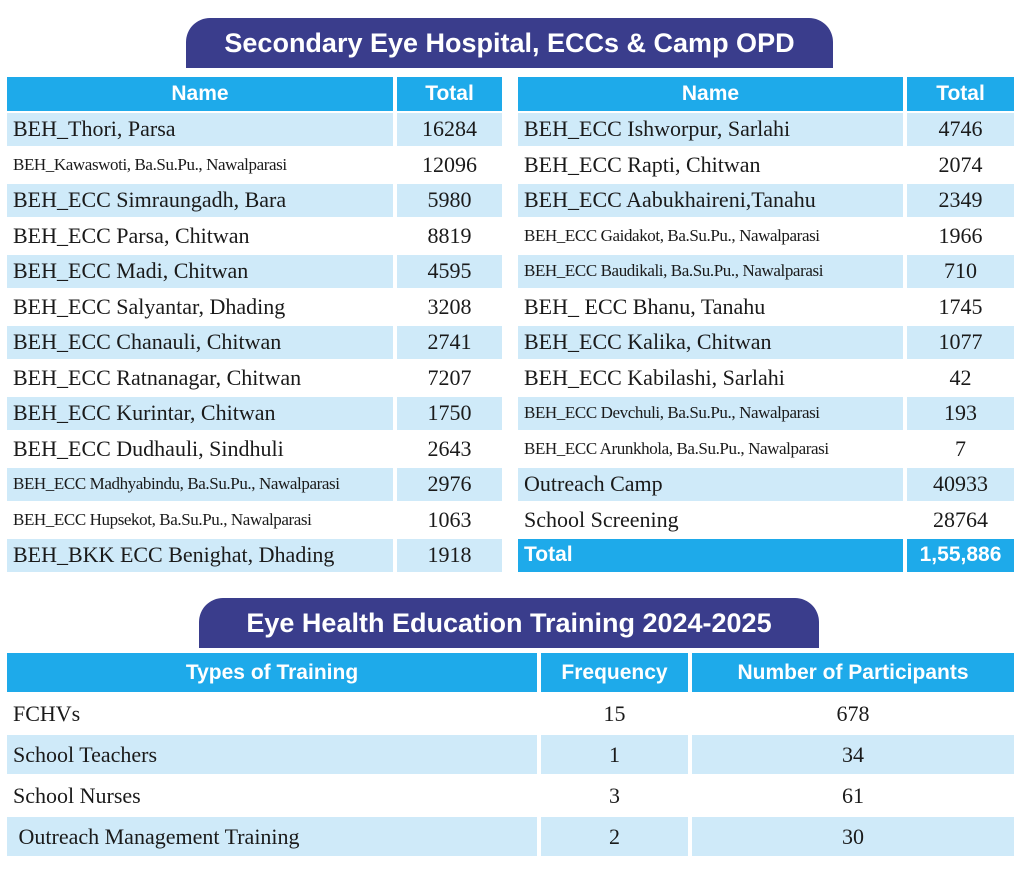 This screenshot has height=880, width=1022. What do you see at coordinates (616, 837) in the screenshot?
I see `training-frequency: 2` at bounding box center [616, 837].